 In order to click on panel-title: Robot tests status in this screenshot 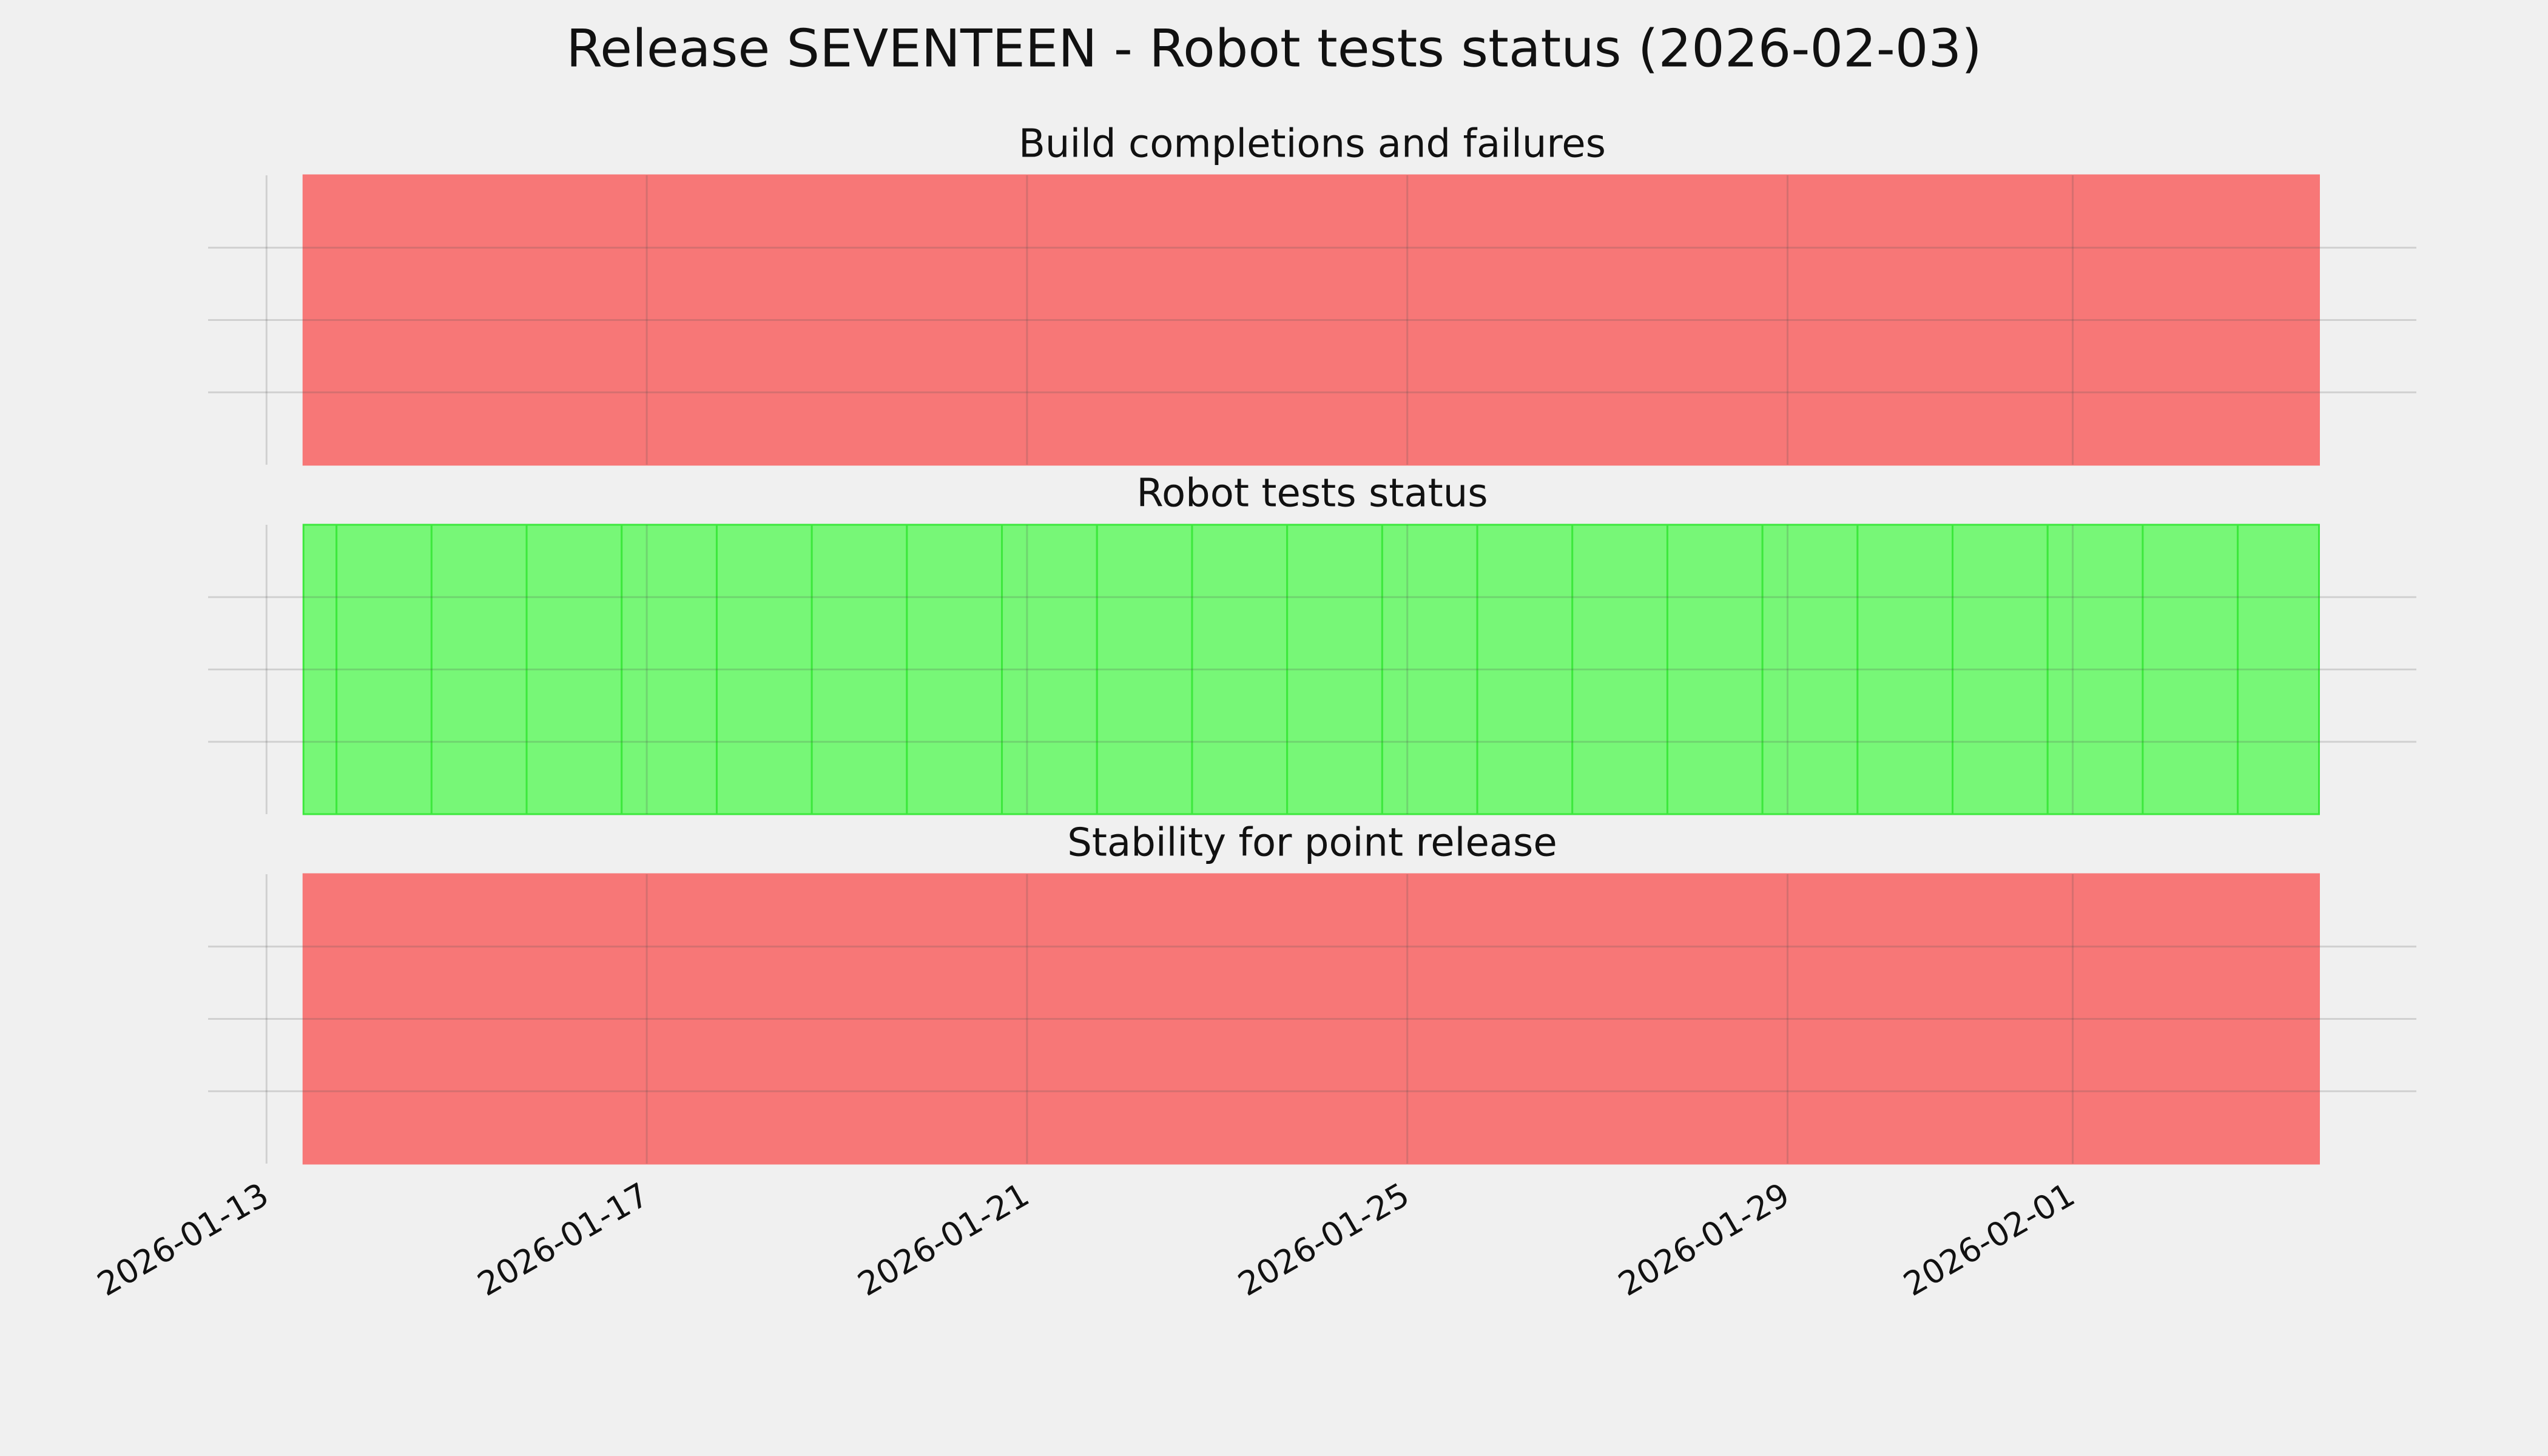, I will do `click(1312, 493)`.